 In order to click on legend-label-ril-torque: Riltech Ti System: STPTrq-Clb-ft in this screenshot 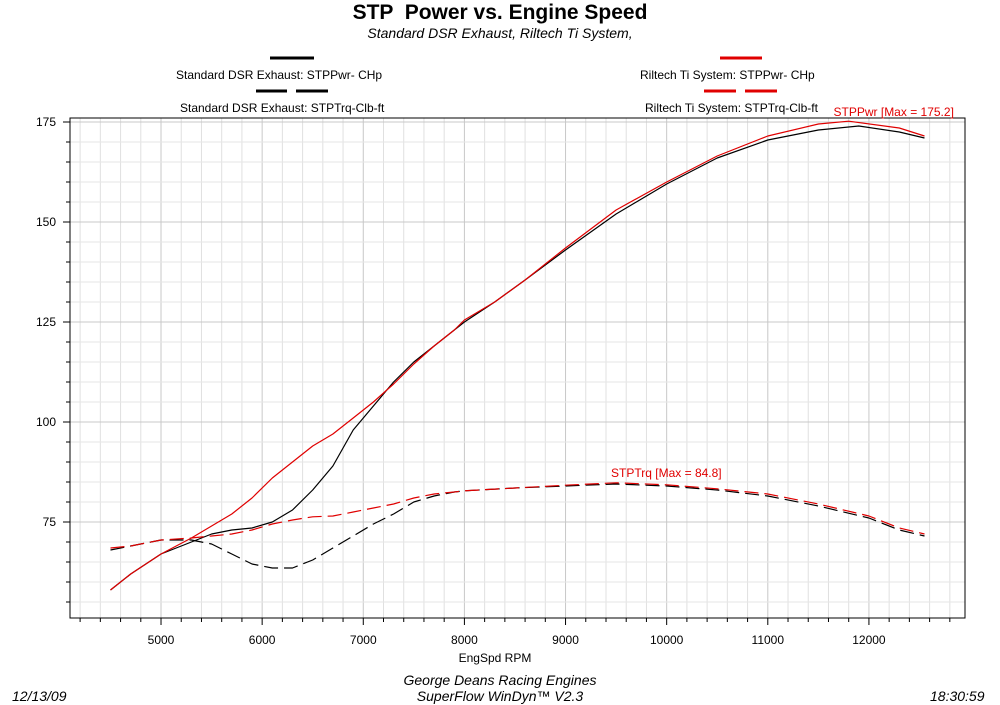, I will do `click(731, 108)`.